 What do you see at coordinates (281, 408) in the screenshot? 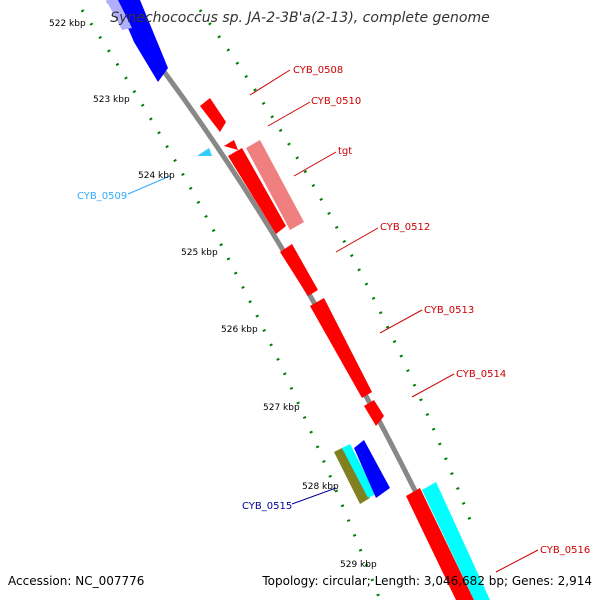
I see `scale-label-527: 527 kbp` at bounding box center [281, 408].